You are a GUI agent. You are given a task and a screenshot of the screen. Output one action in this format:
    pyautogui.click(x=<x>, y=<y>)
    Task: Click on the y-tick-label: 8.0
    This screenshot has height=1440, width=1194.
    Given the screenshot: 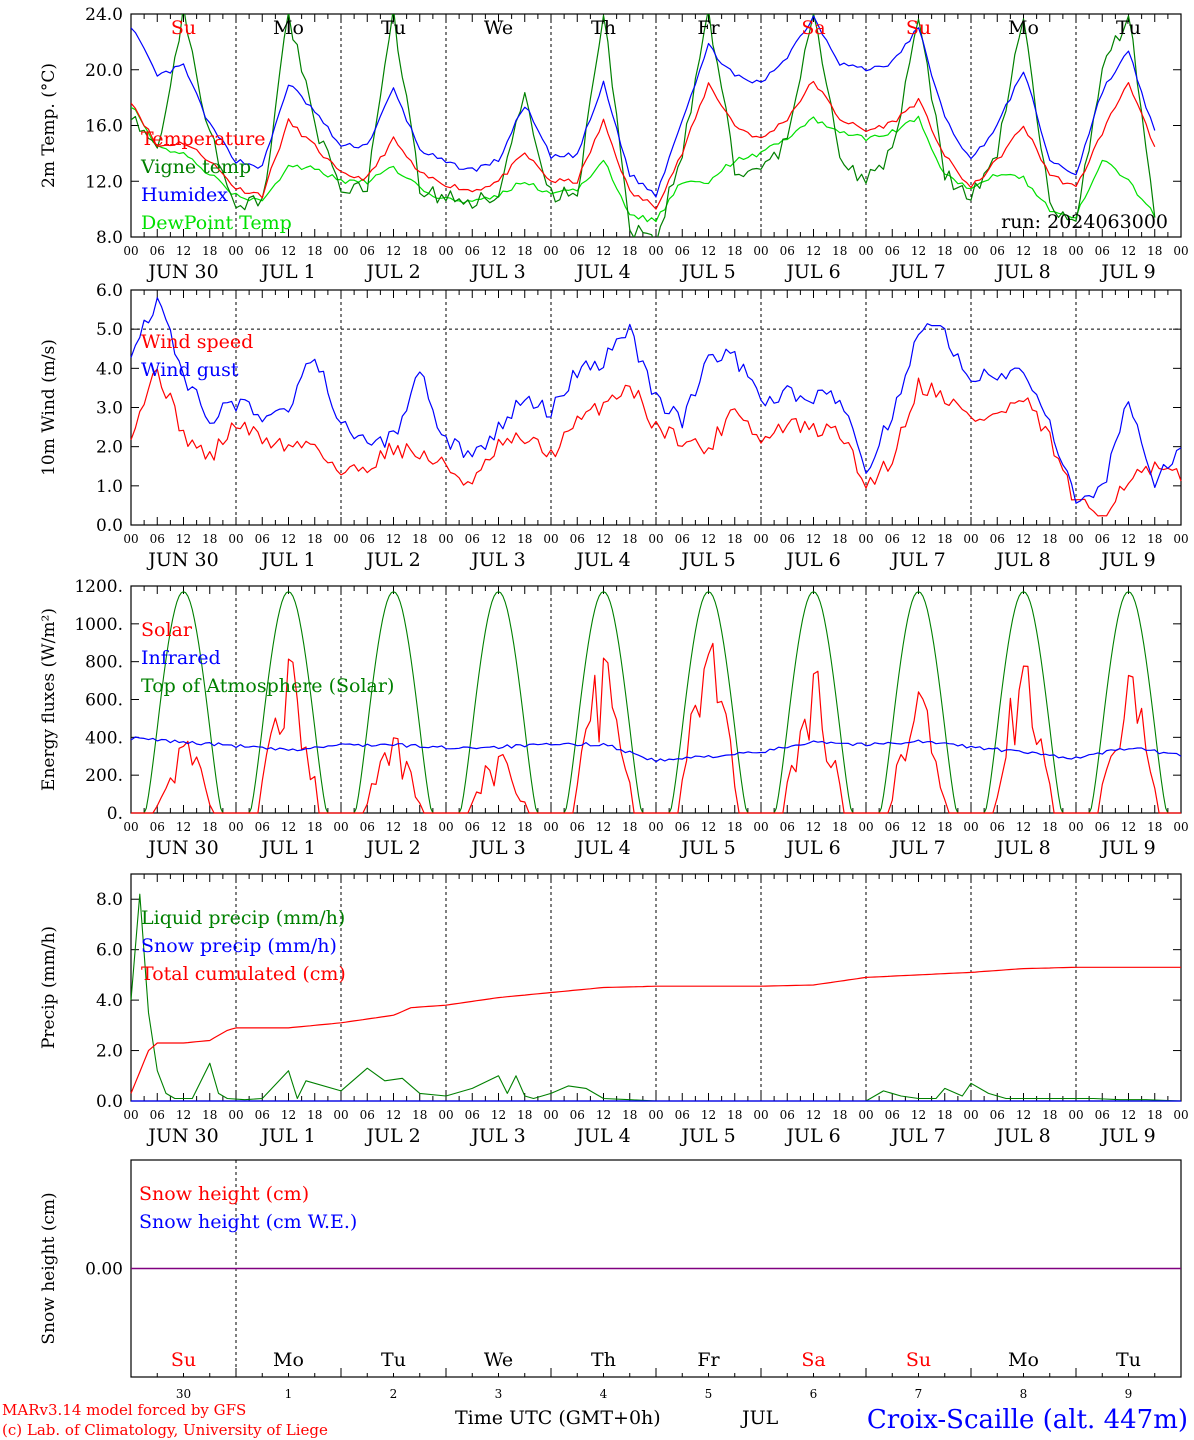 What is the action you would take?
    pyautogui.click(x=109, y=238)
    